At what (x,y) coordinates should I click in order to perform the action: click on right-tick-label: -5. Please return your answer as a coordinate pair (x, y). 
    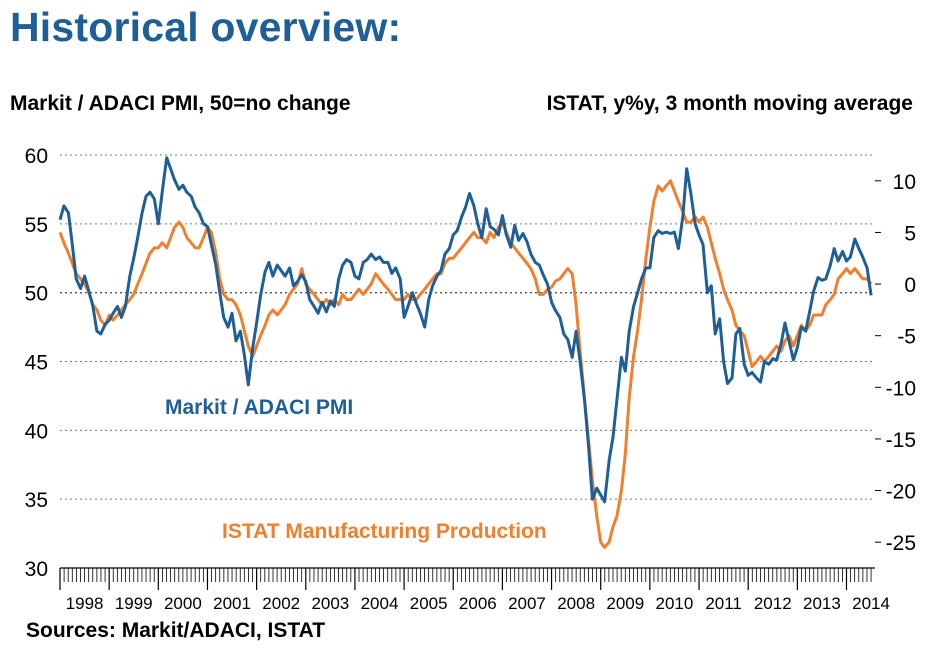
    Looking at the image, I should click on (906, 337).